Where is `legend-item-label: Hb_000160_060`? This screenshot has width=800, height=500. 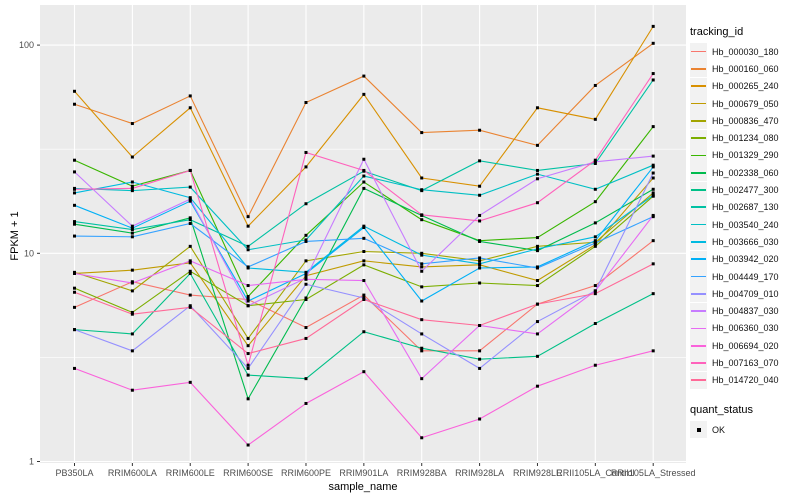
legend-item-label: Hb_000160_060 is located at coordinates (745, 68).